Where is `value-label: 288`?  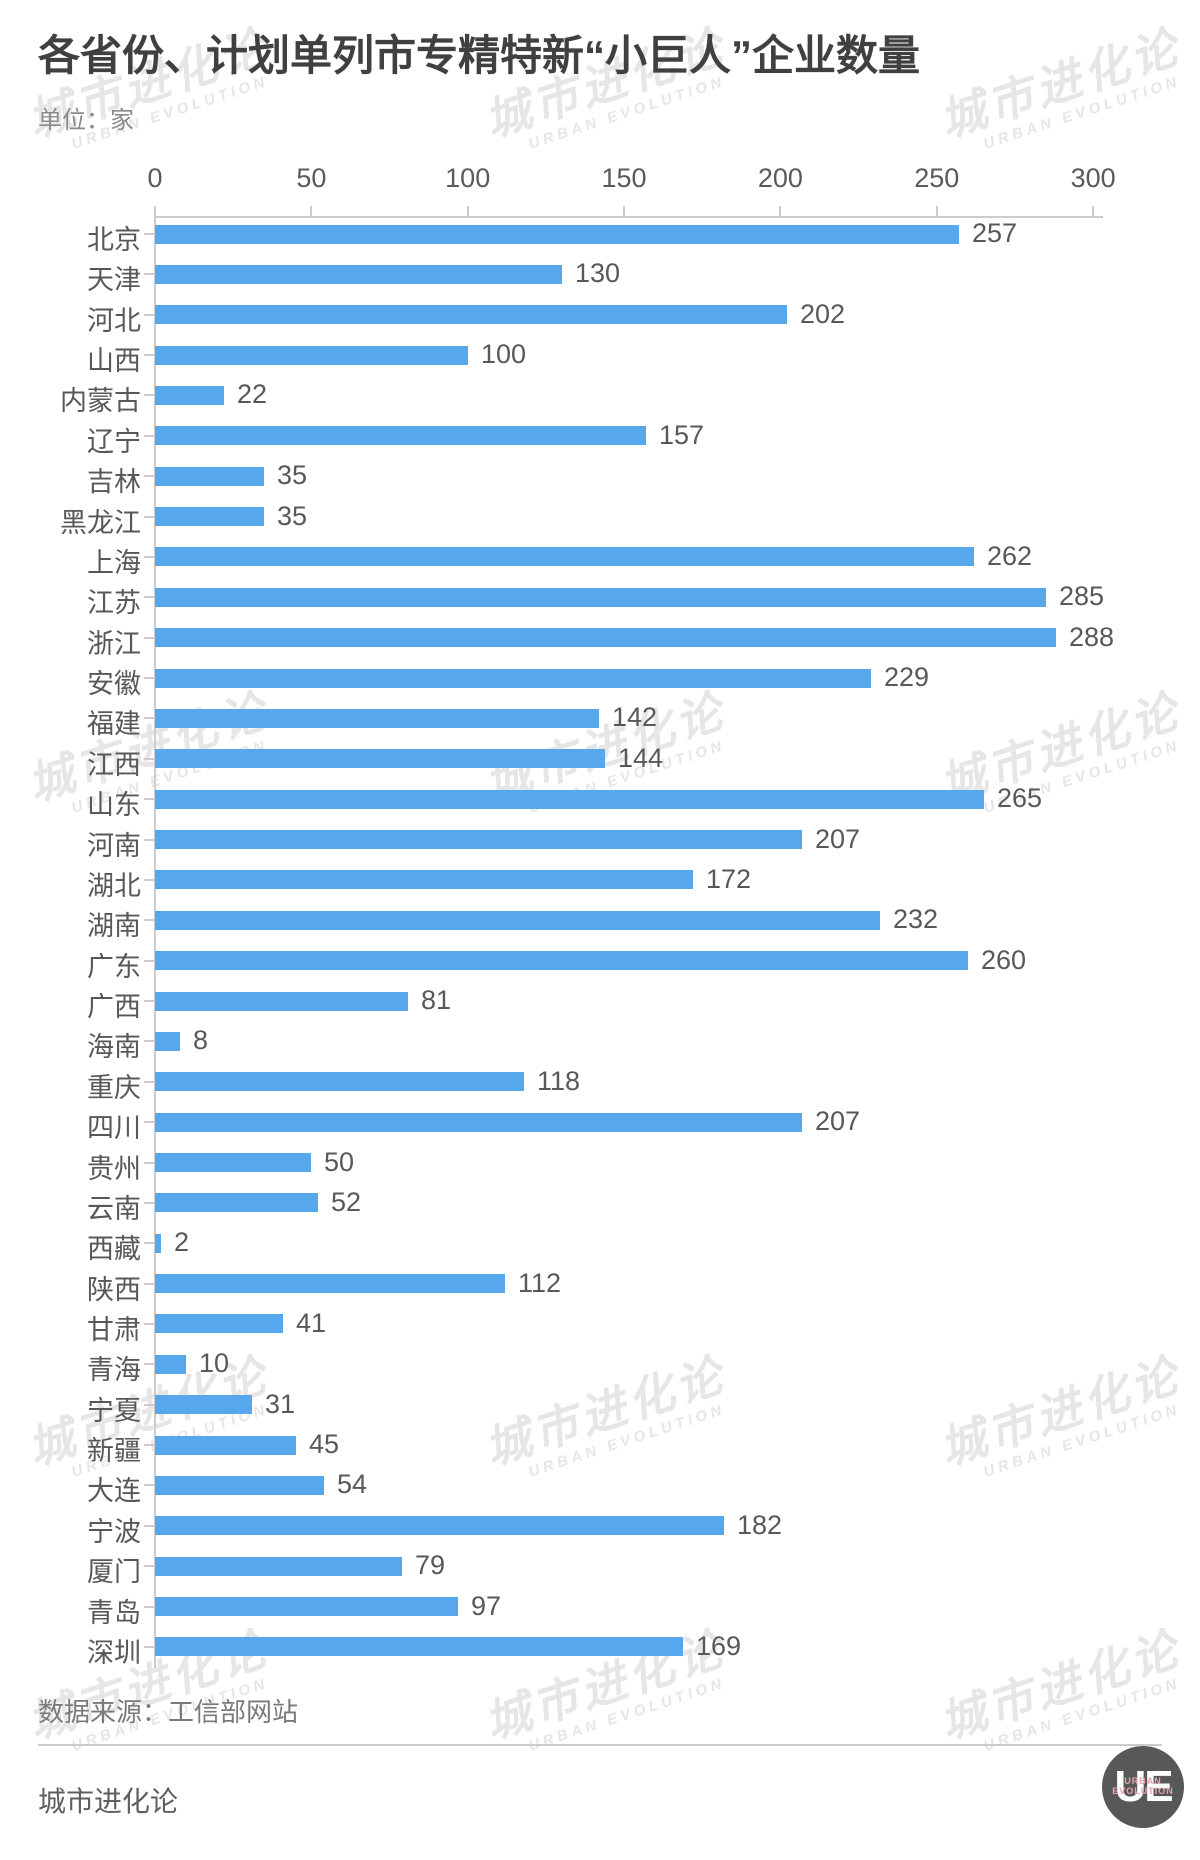 value-label: 288 is located at coordinates (1092, 636).